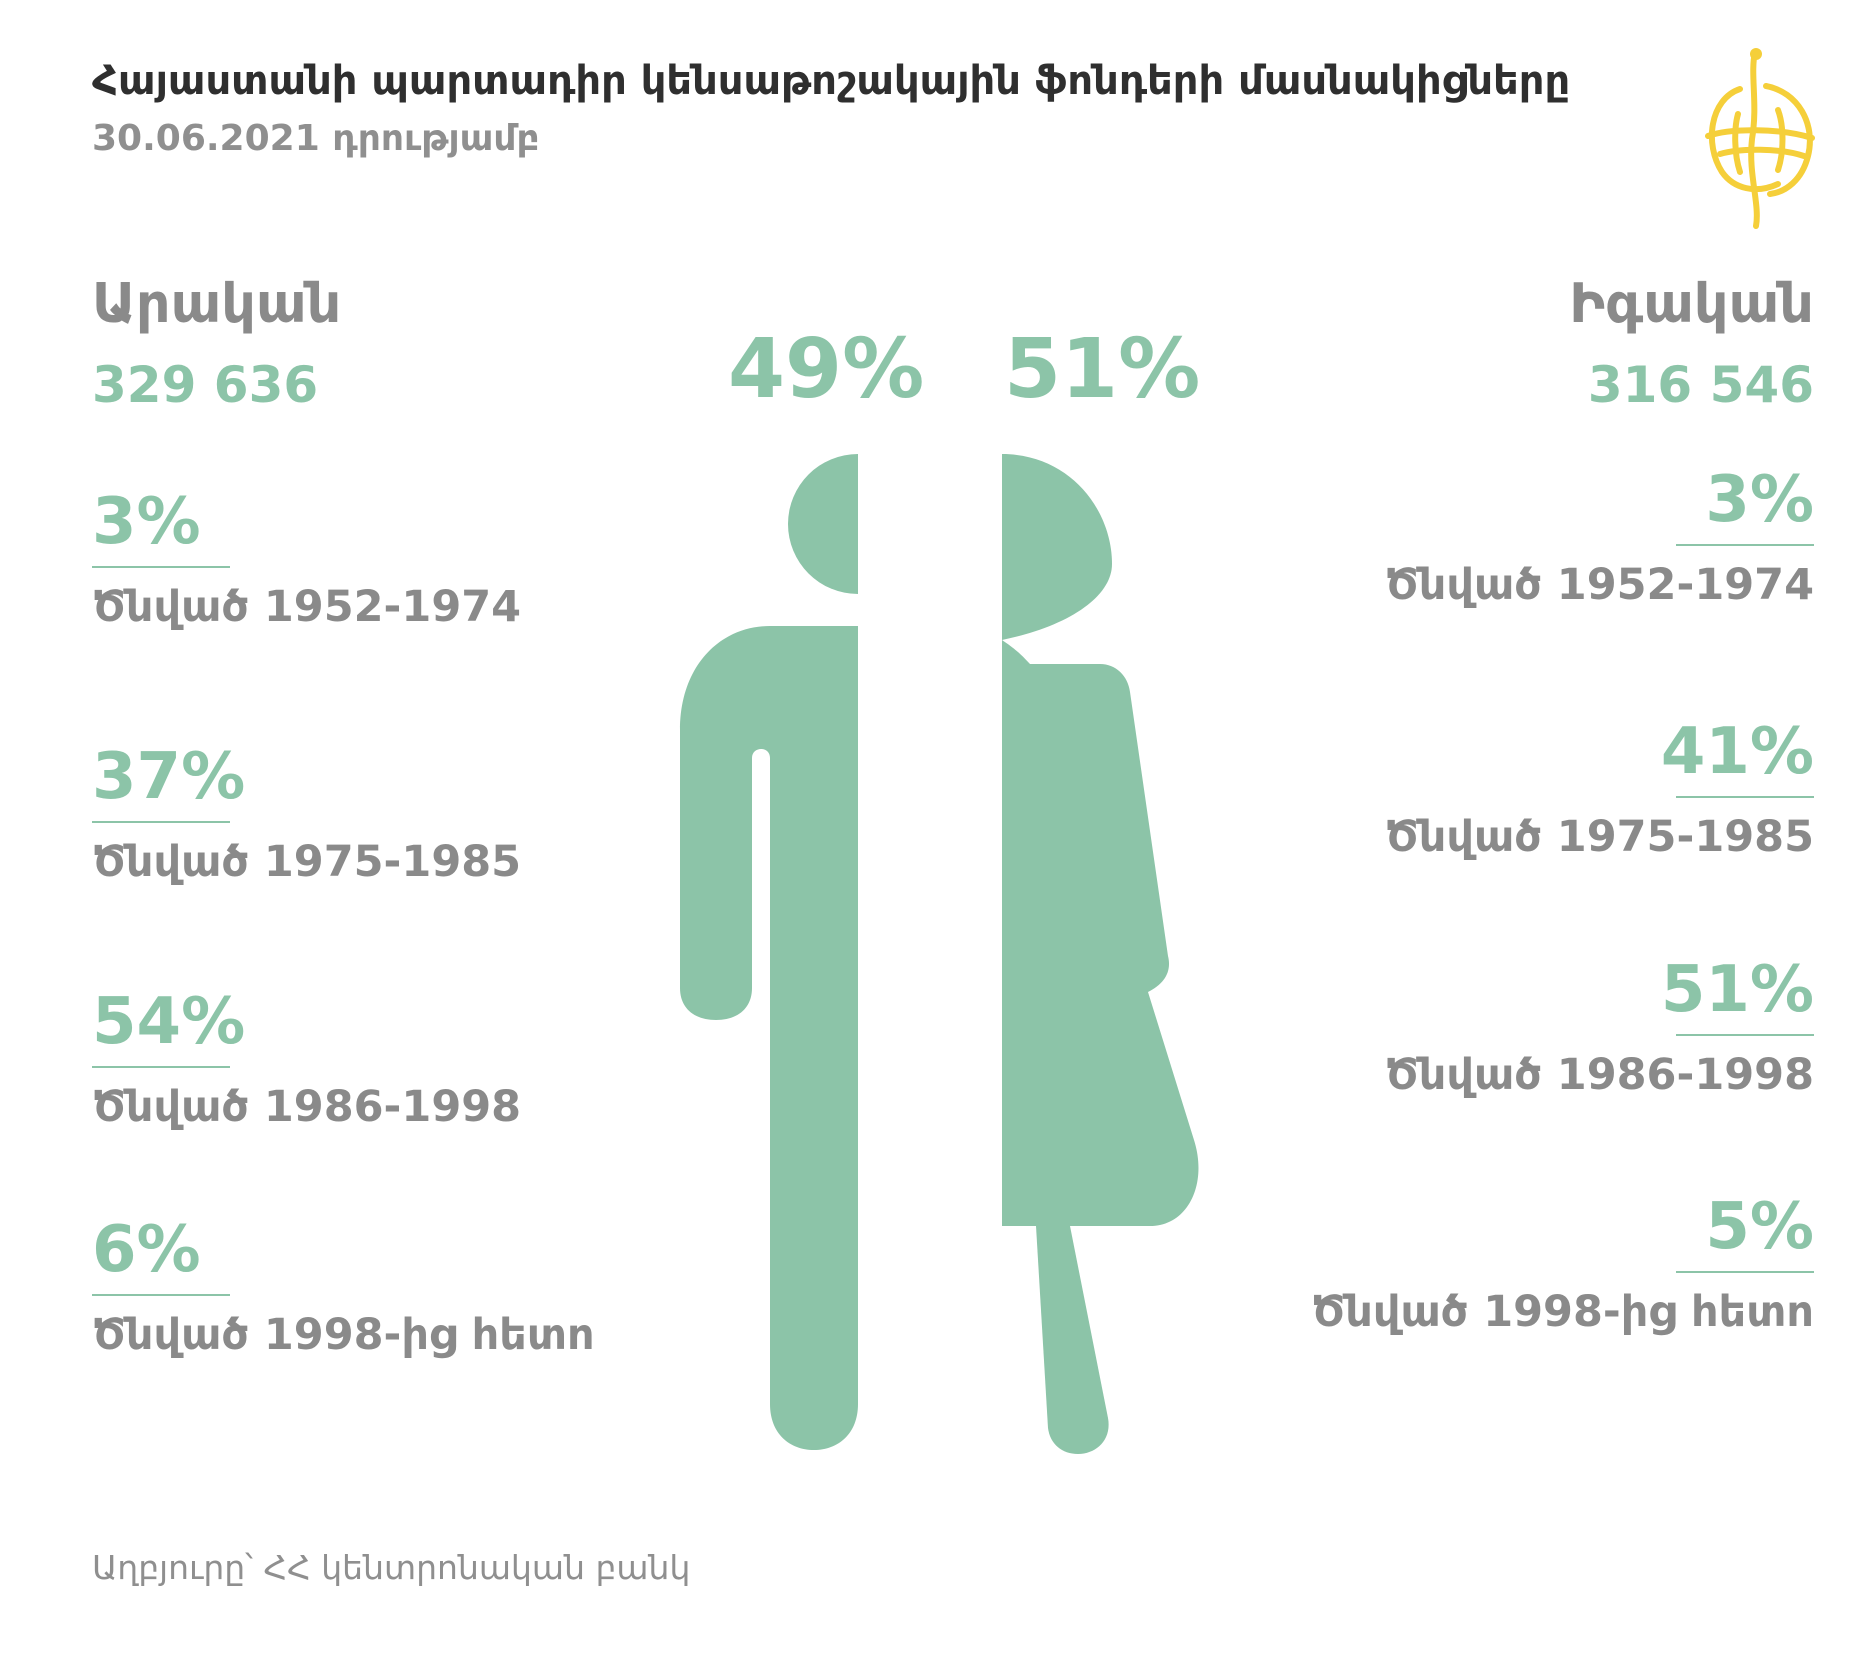 The height and width of the screenshot is (1664, 1874). I want to click on male-group-1-pct: 3%, so click(146, 522).